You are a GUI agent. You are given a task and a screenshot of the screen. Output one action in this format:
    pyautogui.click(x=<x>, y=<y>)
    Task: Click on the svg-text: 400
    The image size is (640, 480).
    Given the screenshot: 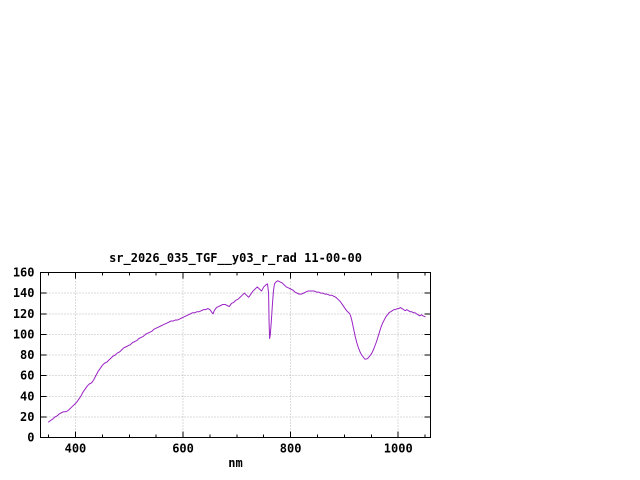 What is the action you would take?
    pyautogui.click(x=76, y=449)
    